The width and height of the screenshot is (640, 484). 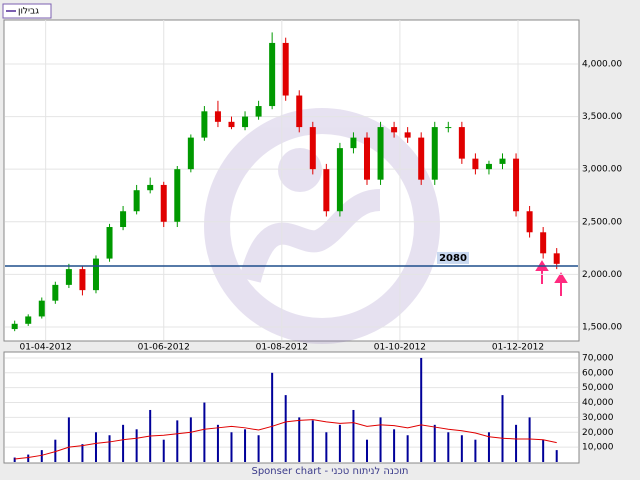 I want to click on y-tick-label: 30,000, so click(x=598, y=418).